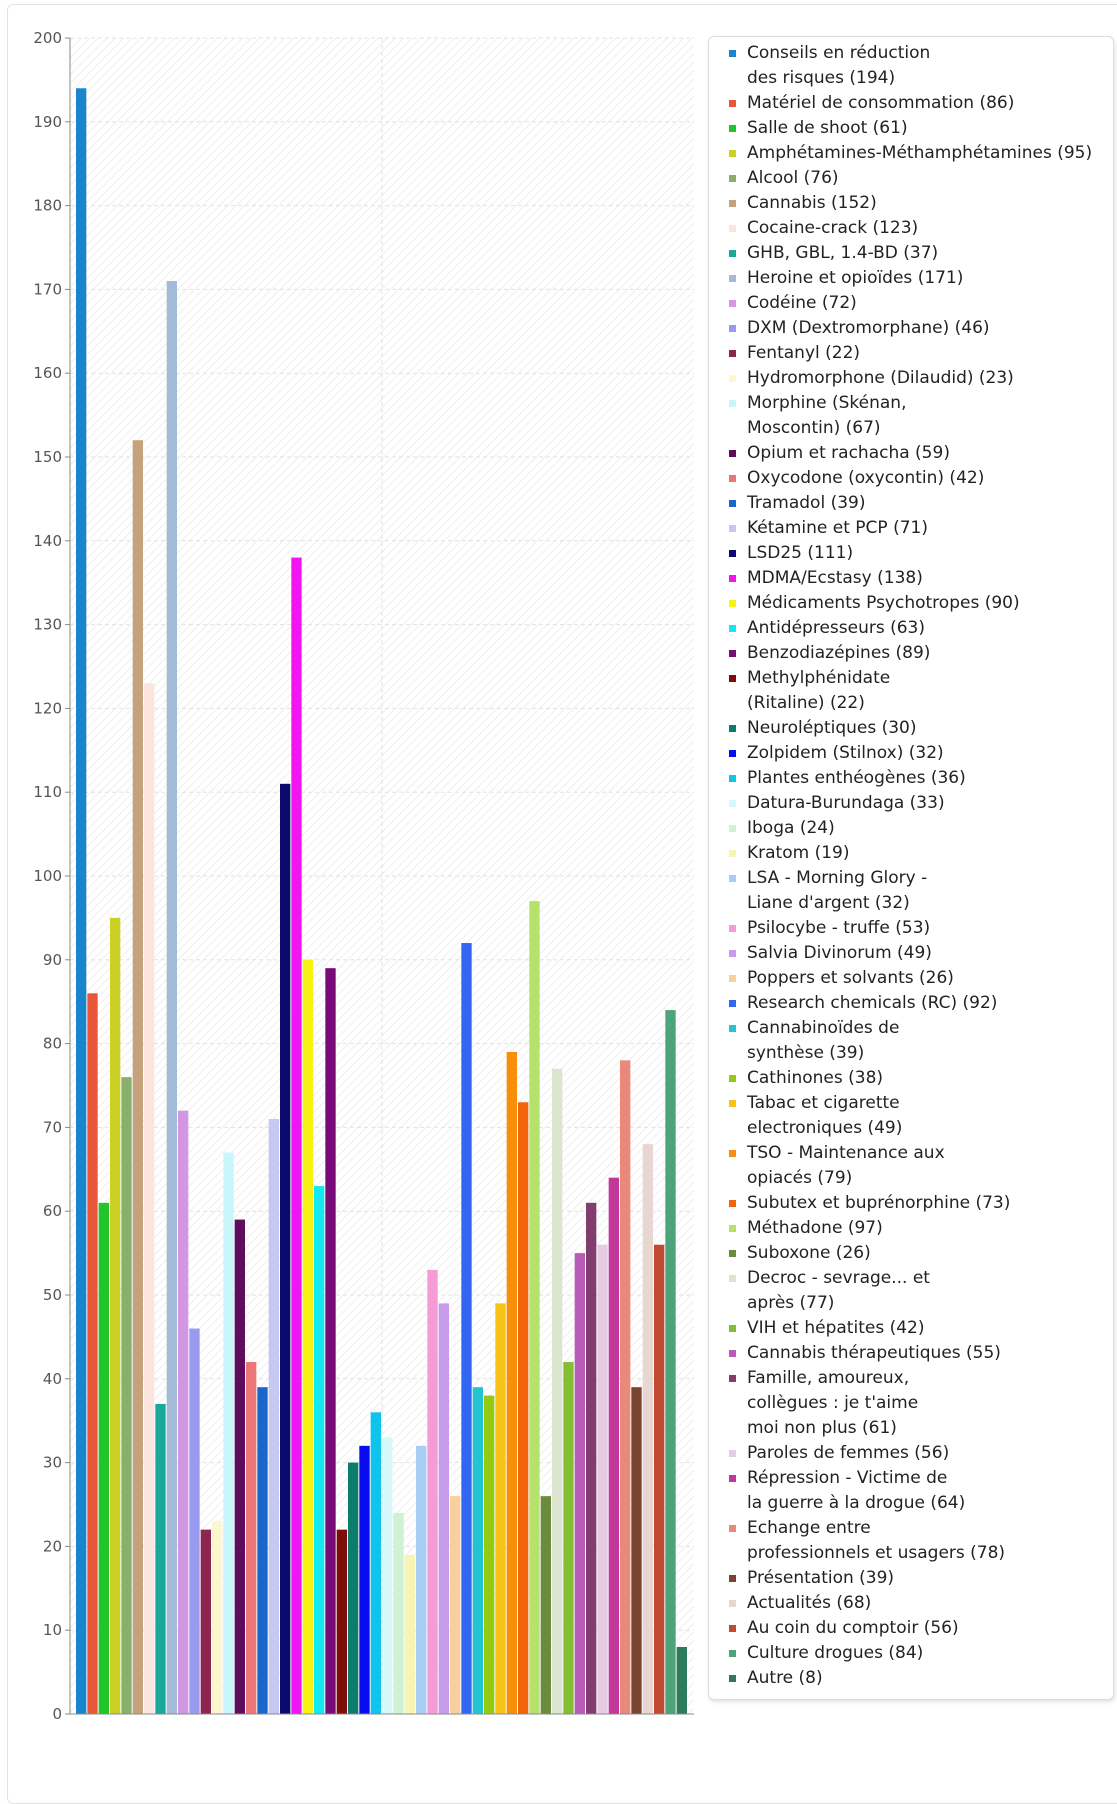 The image size is (1117, 1804). What do you see at coordinates (916, 66) in the screenshot?
I see `legend-item: Conseils en réduction des risques (194)` at bounding box center [916, 66].